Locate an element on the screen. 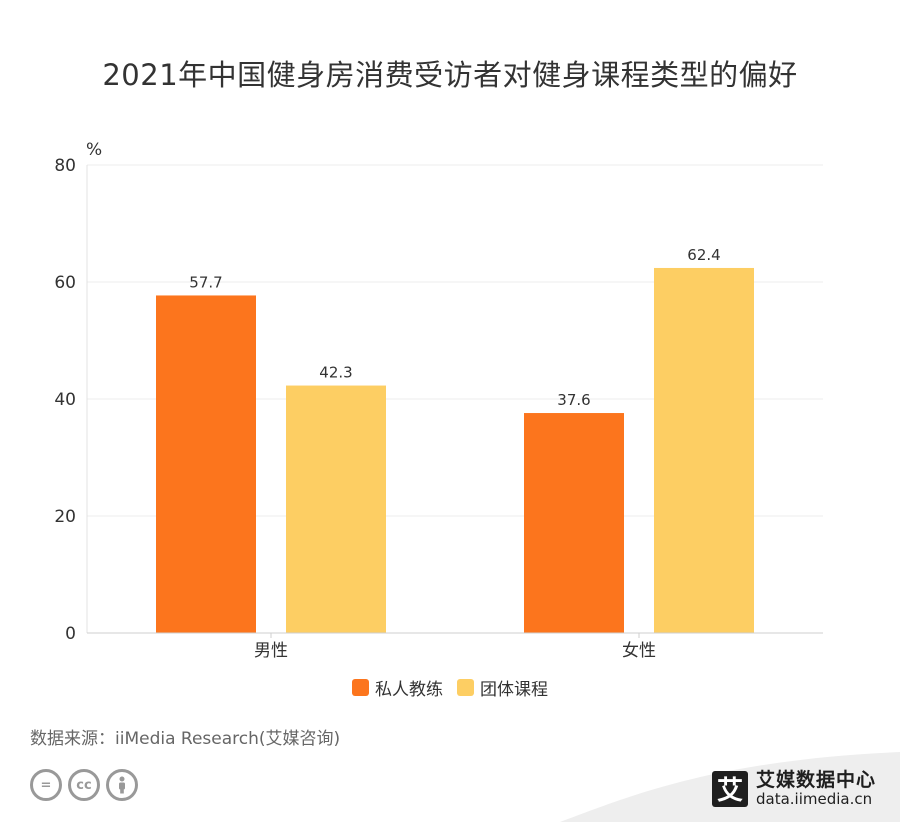  x-tick-label: 女性 is located at coordinates (639, 651).